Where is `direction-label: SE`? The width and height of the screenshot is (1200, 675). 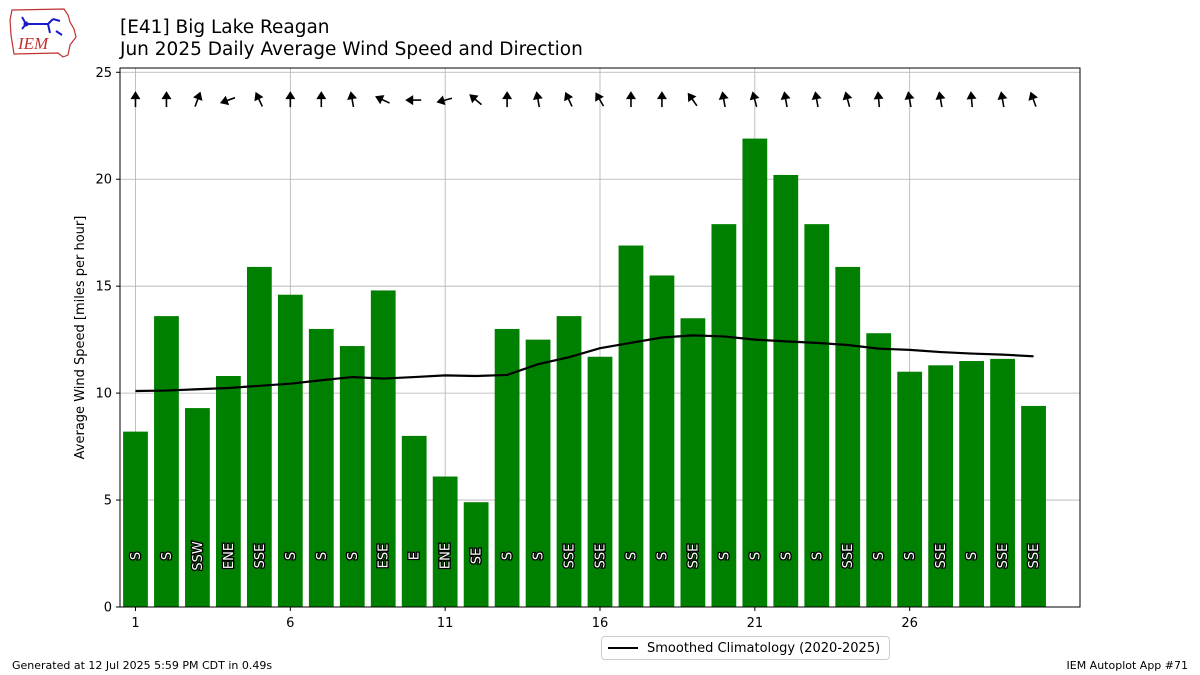 direction-label: SE is located at coordinates (477, 556).